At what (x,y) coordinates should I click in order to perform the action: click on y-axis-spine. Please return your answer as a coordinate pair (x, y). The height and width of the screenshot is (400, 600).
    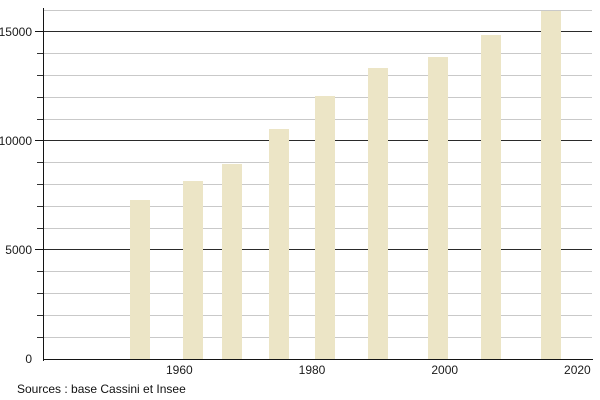
    Looking at the image, I should click on (43, 184).